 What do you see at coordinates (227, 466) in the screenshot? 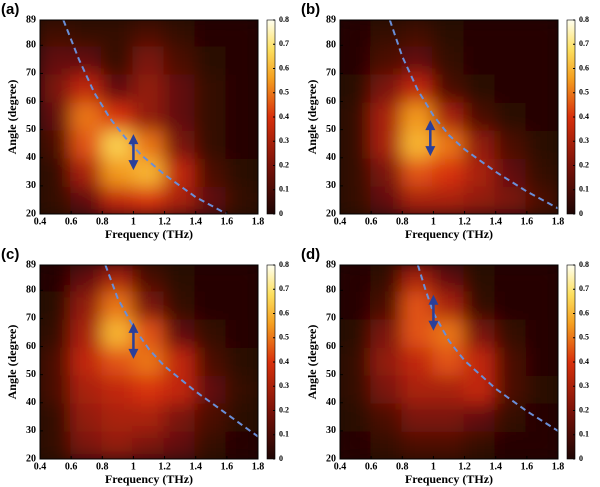
I see `x-tick-label: 1.6` at bounding box center [227, 466].